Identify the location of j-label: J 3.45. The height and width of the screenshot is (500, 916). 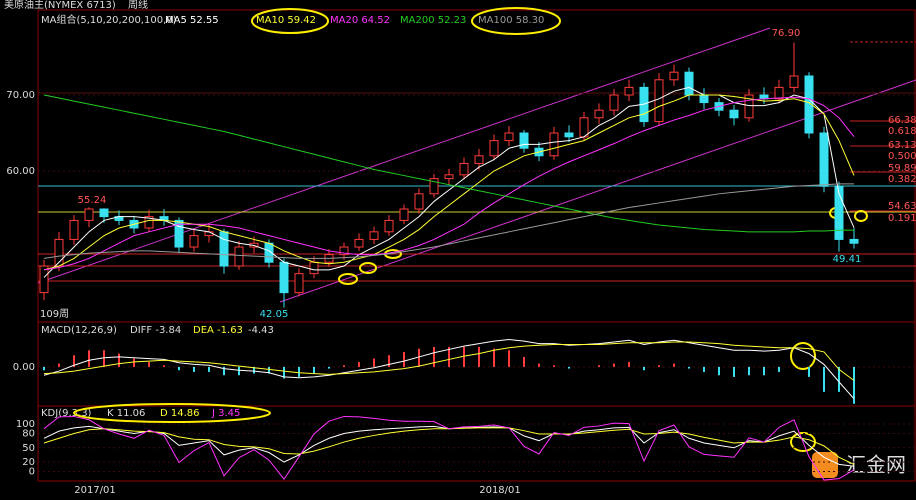
(225, 413).